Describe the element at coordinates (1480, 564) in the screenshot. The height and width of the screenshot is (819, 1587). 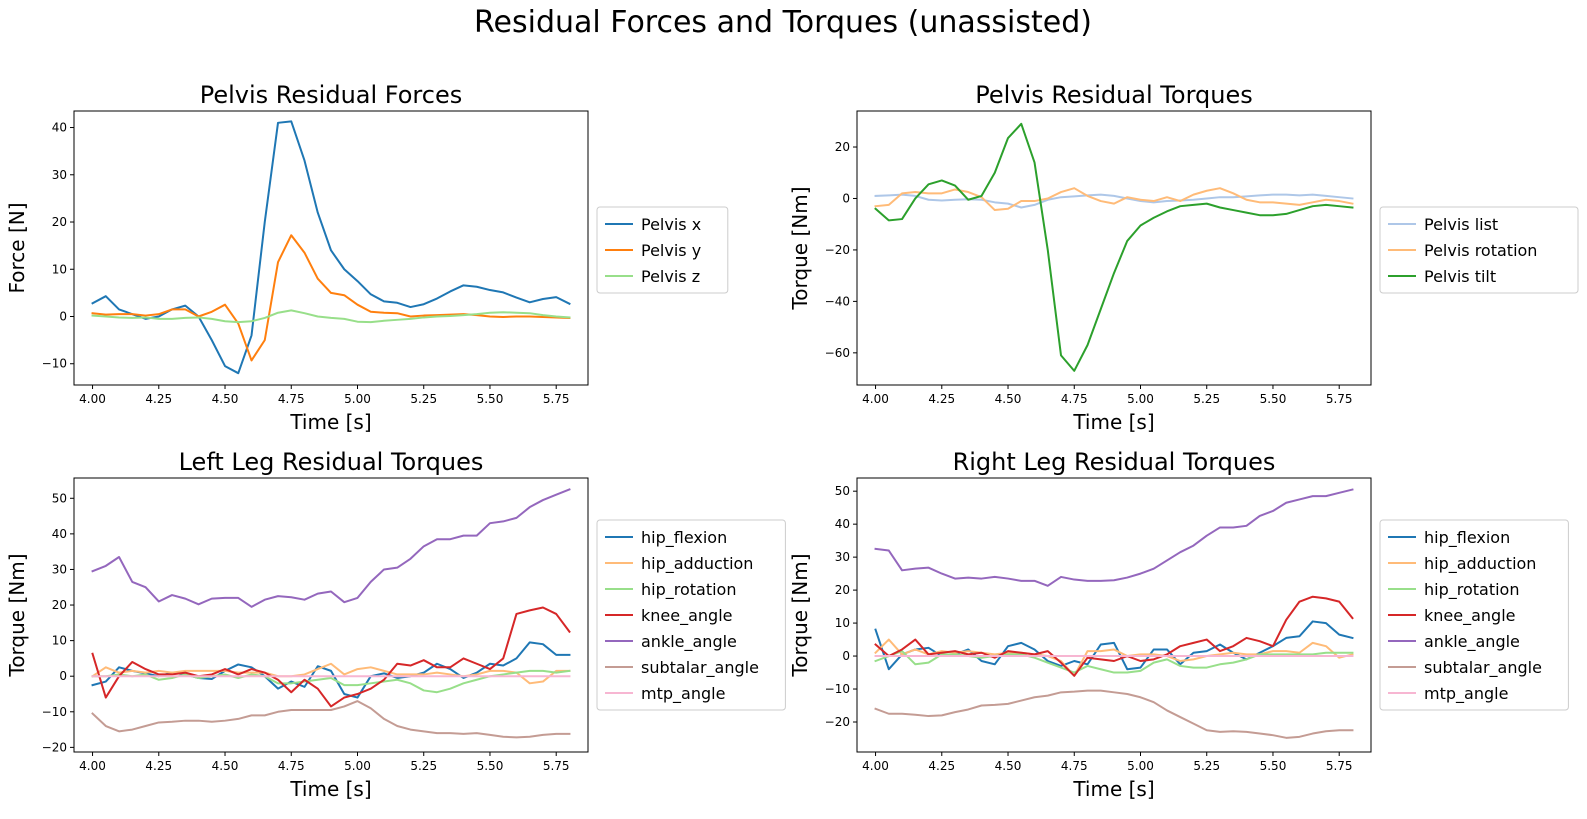
I see `legend-label-hip-adduction: hip_adduction` at that location.